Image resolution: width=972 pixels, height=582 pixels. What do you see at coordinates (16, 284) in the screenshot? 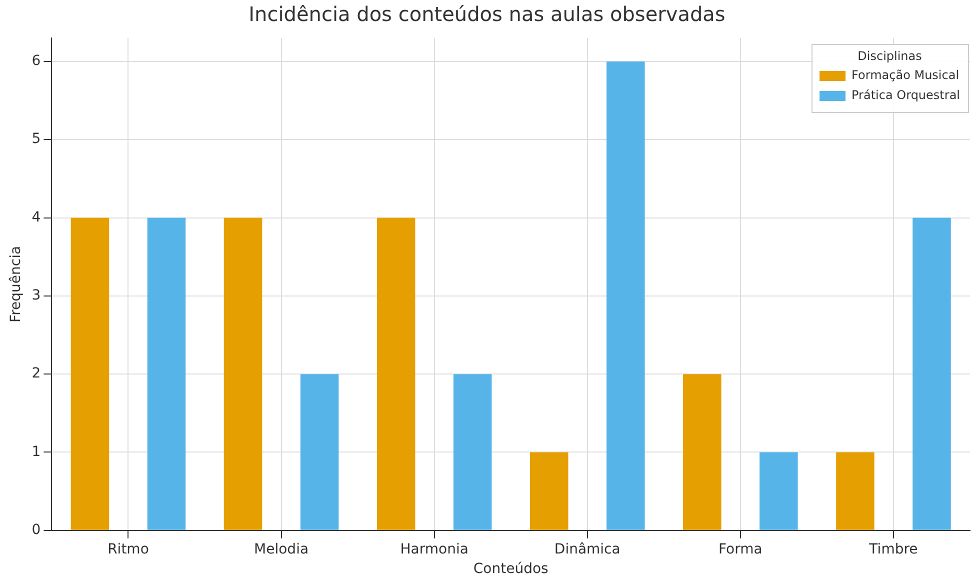
I see `y-axis-title: Frequência` at bounding box center [16, 284].